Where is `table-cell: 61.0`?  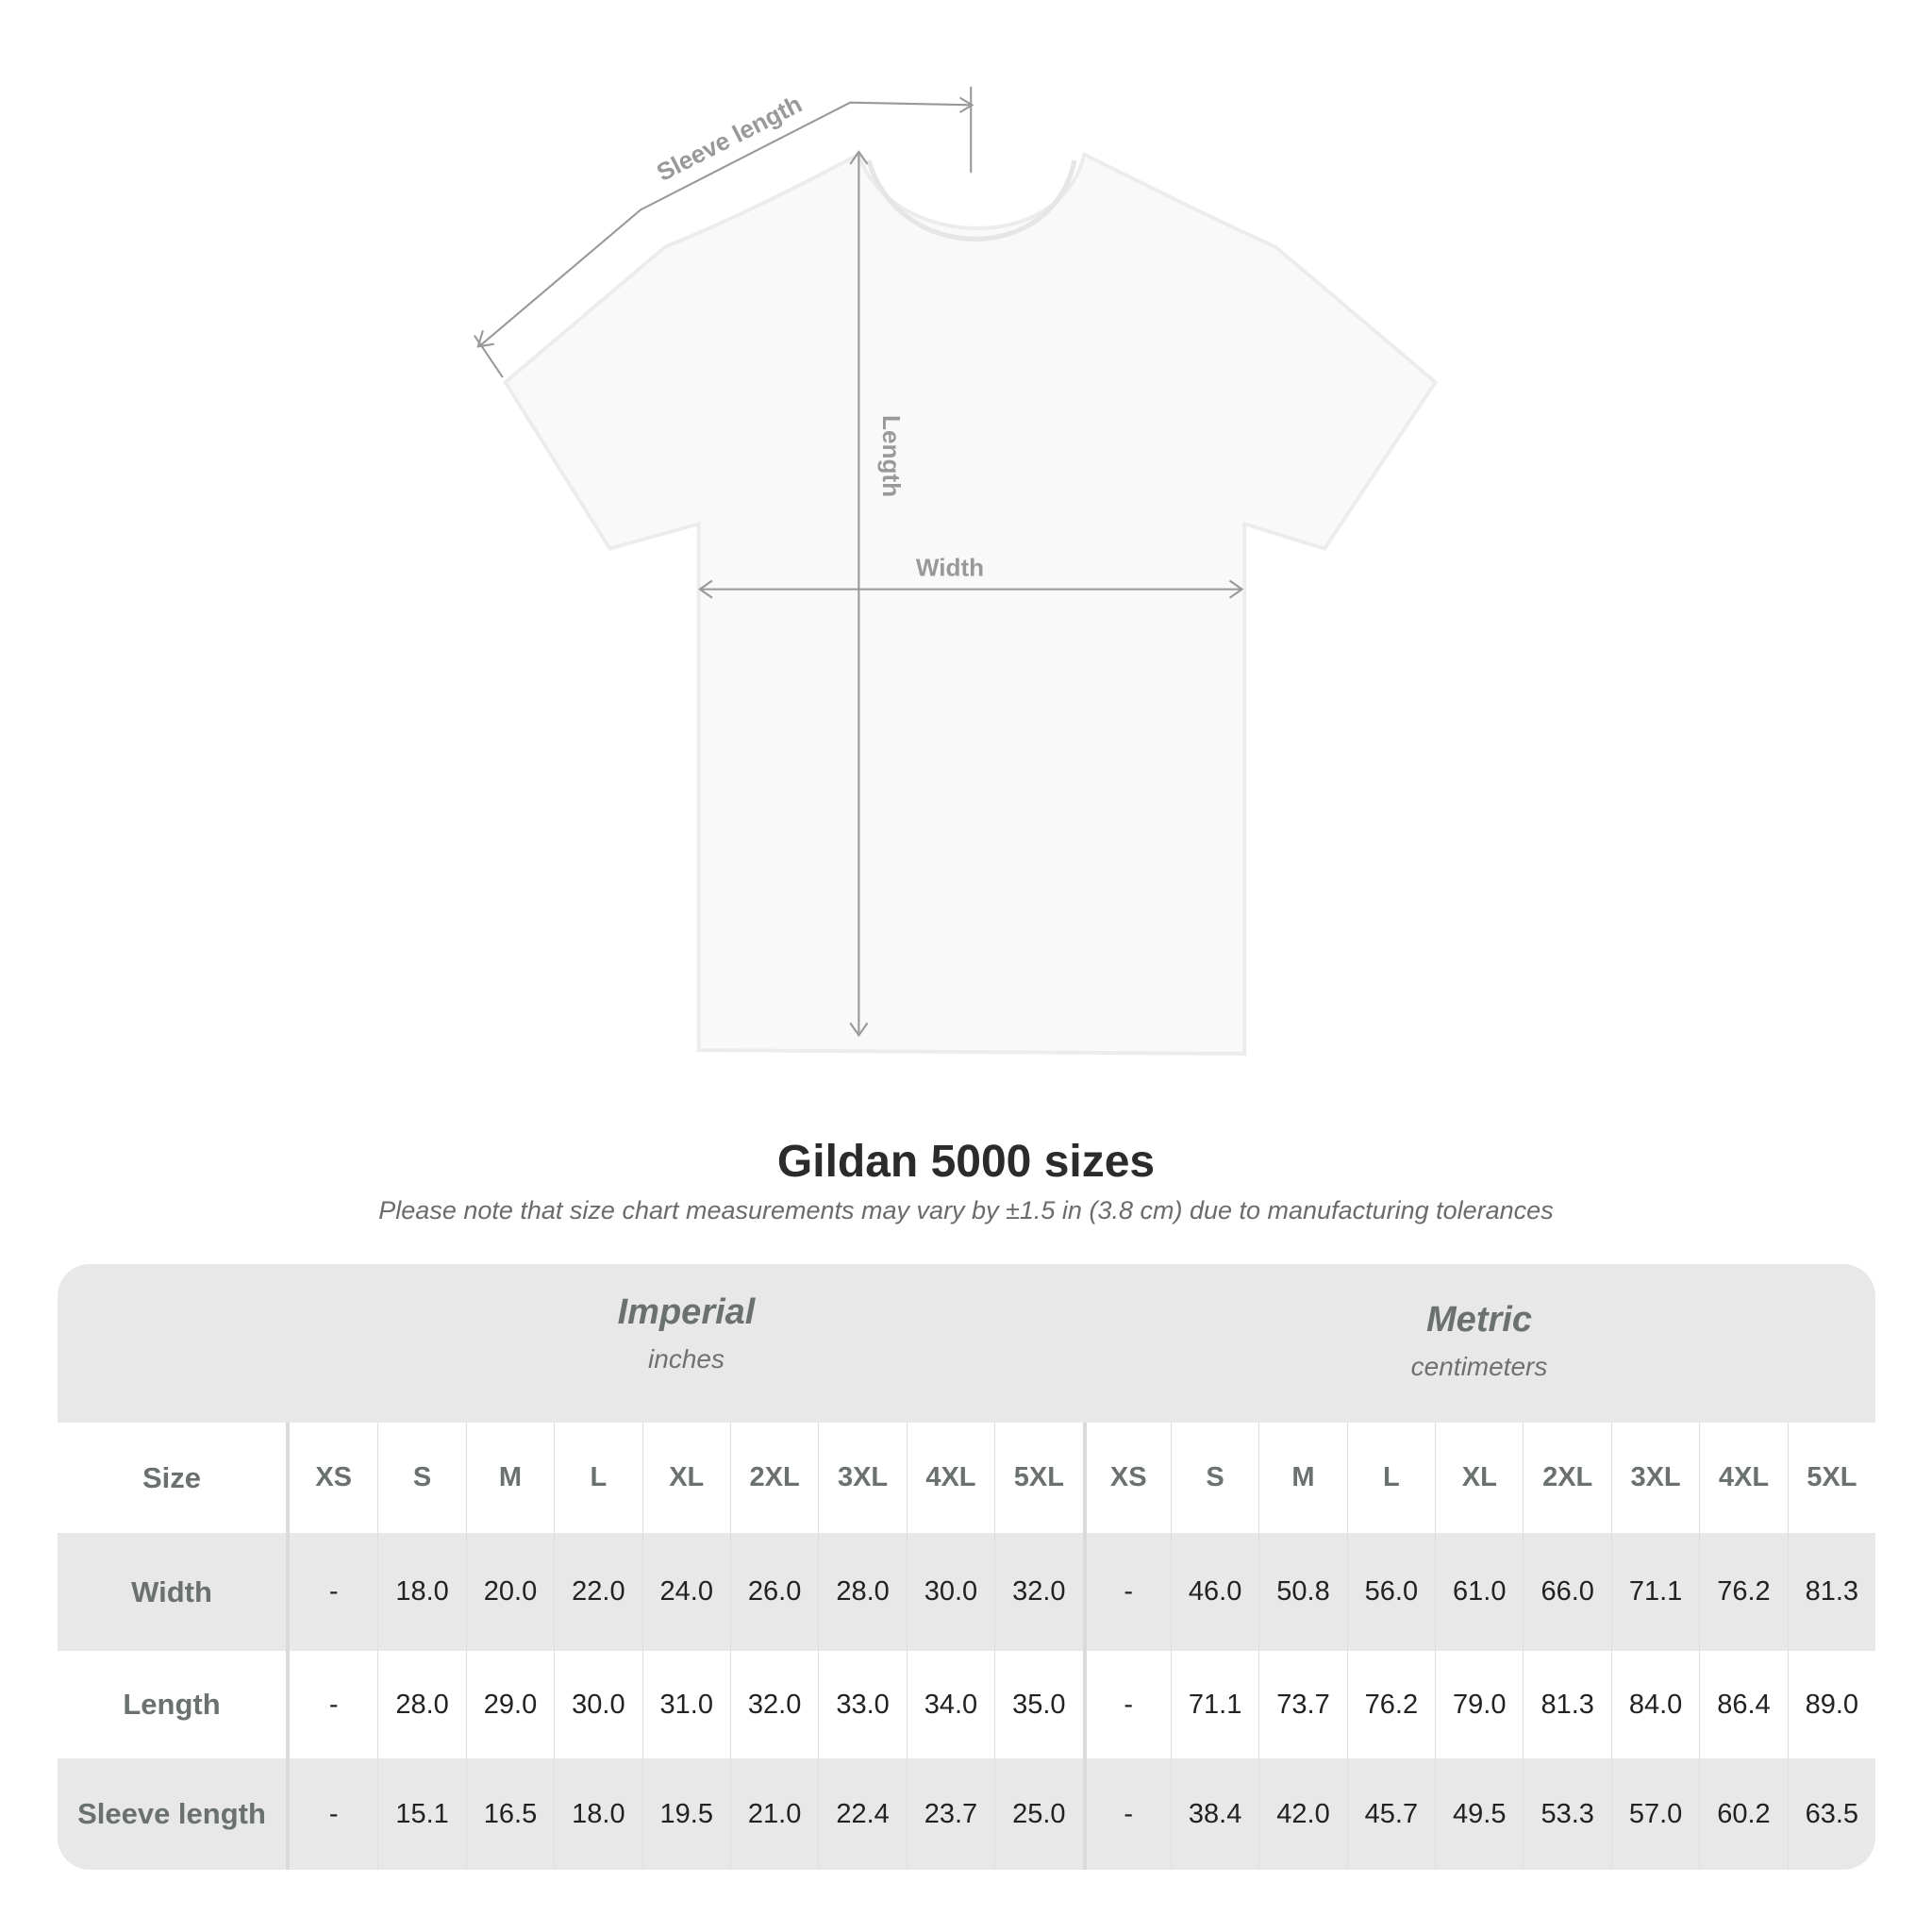 table-cell: 61.0 is located at coordinates (1479, 1592).